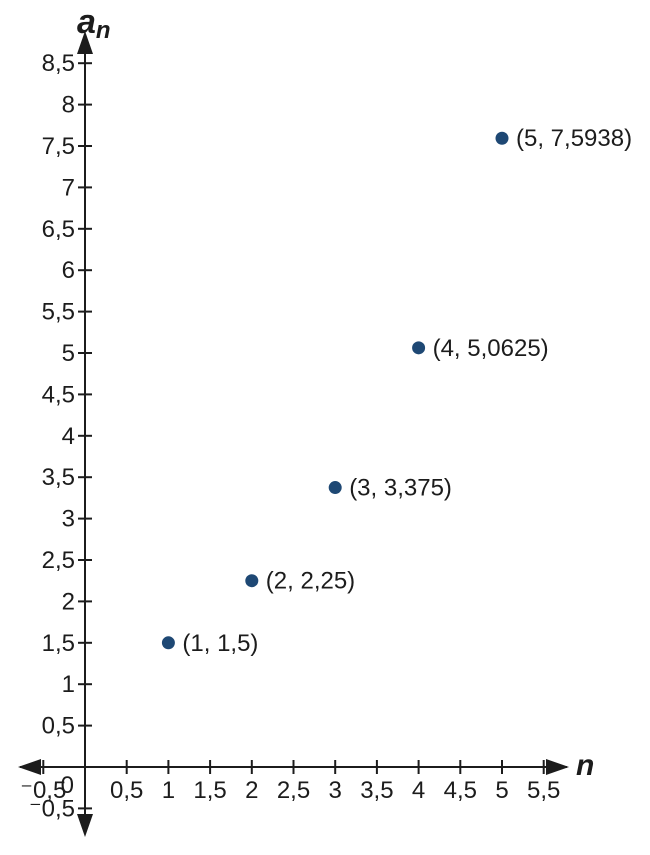 This screenshot has height=855, width=650. I want to click on y-tick-label: 8, so click(68, 105).